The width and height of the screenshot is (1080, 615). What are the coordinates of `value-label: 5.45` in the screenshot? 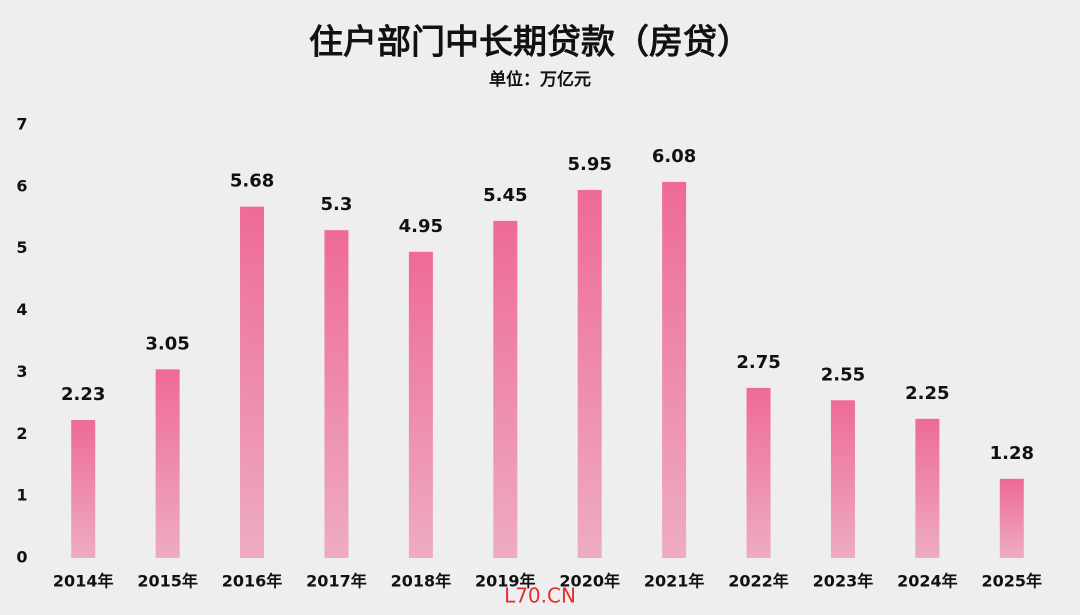 It's located at (505, 195).